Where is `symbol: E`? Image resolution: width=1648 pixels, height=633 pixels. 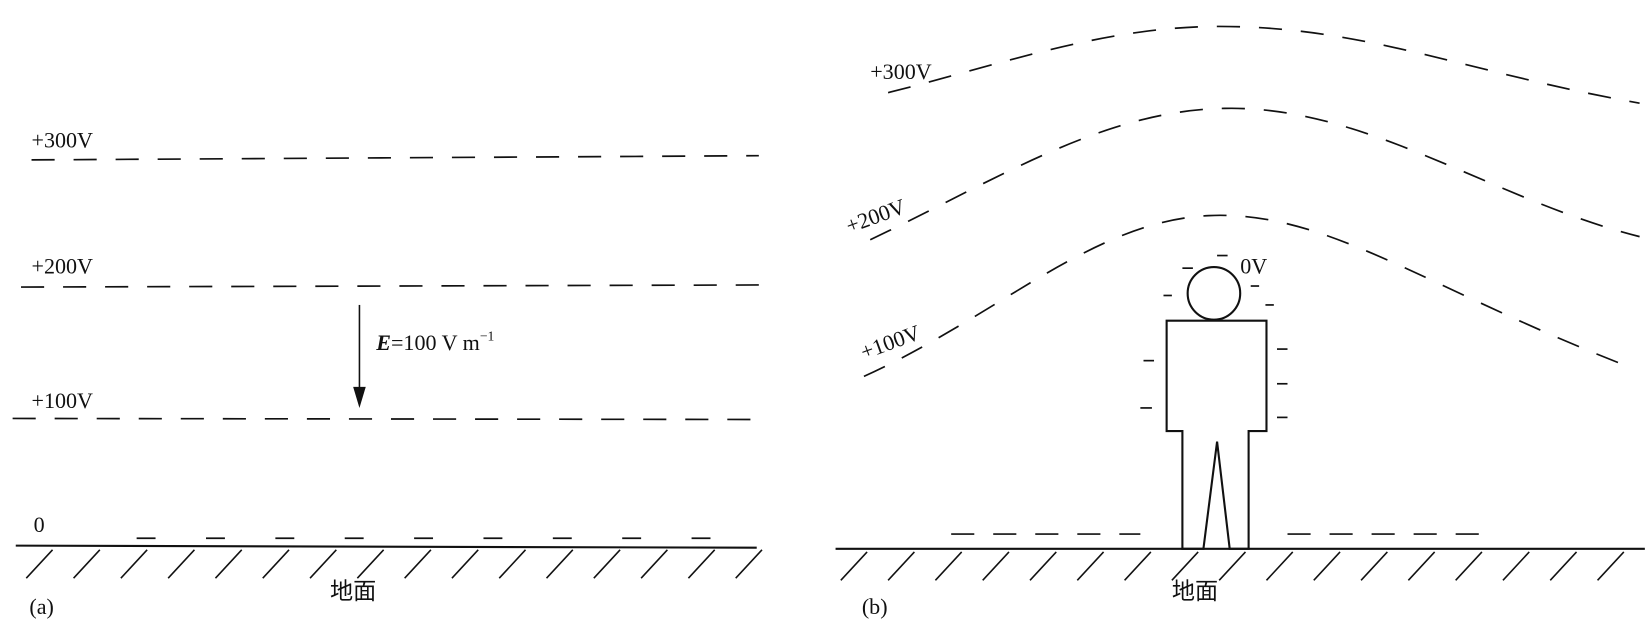
symbol: E is located at coordinates (383, 342).